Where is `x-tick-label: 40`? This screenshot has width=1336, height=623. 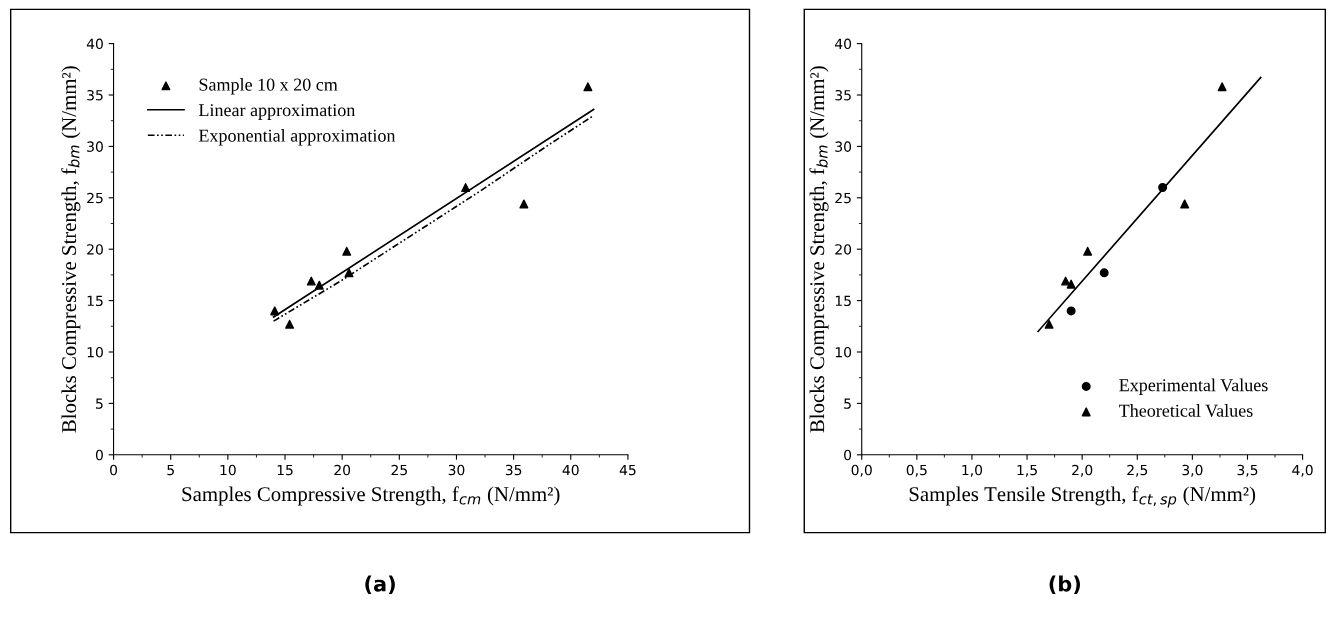 x-tick-label: 40 is located at coordinates (570, 470).